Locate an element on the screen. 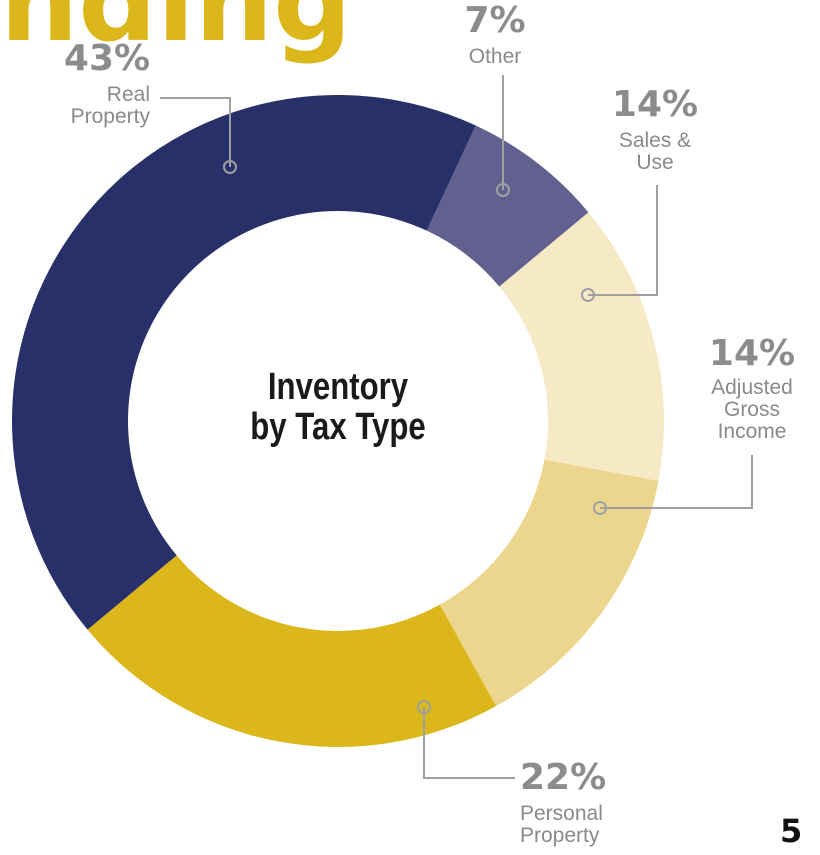 Image resolution: width=820 pixels, height=855 pixels. category-label: Adjusted Gross Income is located at coordinates (752, 410).